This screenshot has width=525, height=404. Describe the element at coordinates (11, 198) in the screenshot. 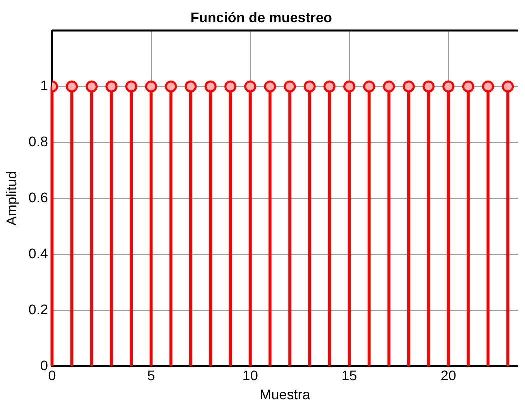

I see `y-axis-title: Amplitud` at that location.